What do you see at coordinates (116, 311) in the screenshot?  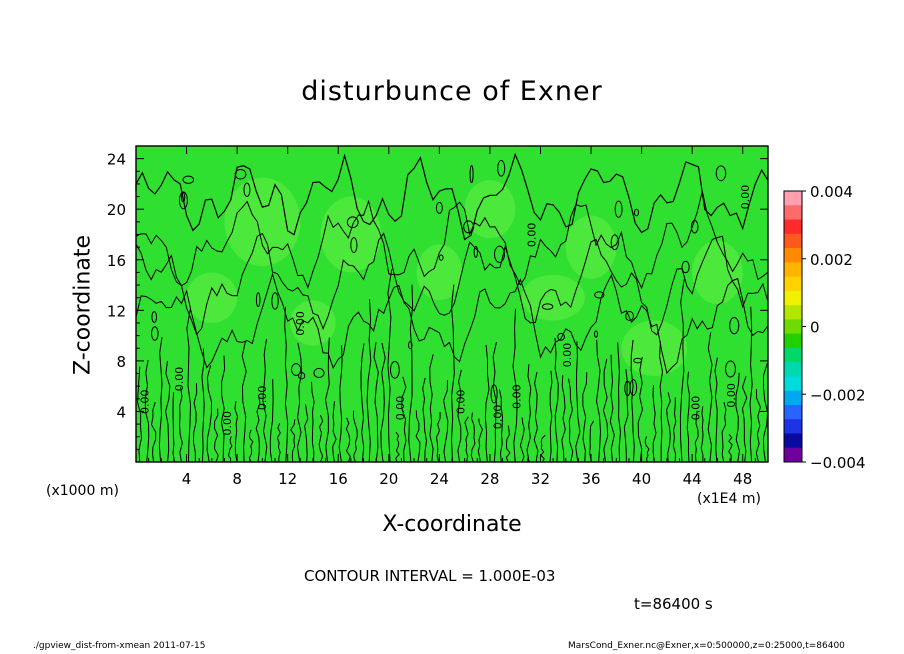 I see `y-tick-label-12: 12` at bounding box center [116, 311].